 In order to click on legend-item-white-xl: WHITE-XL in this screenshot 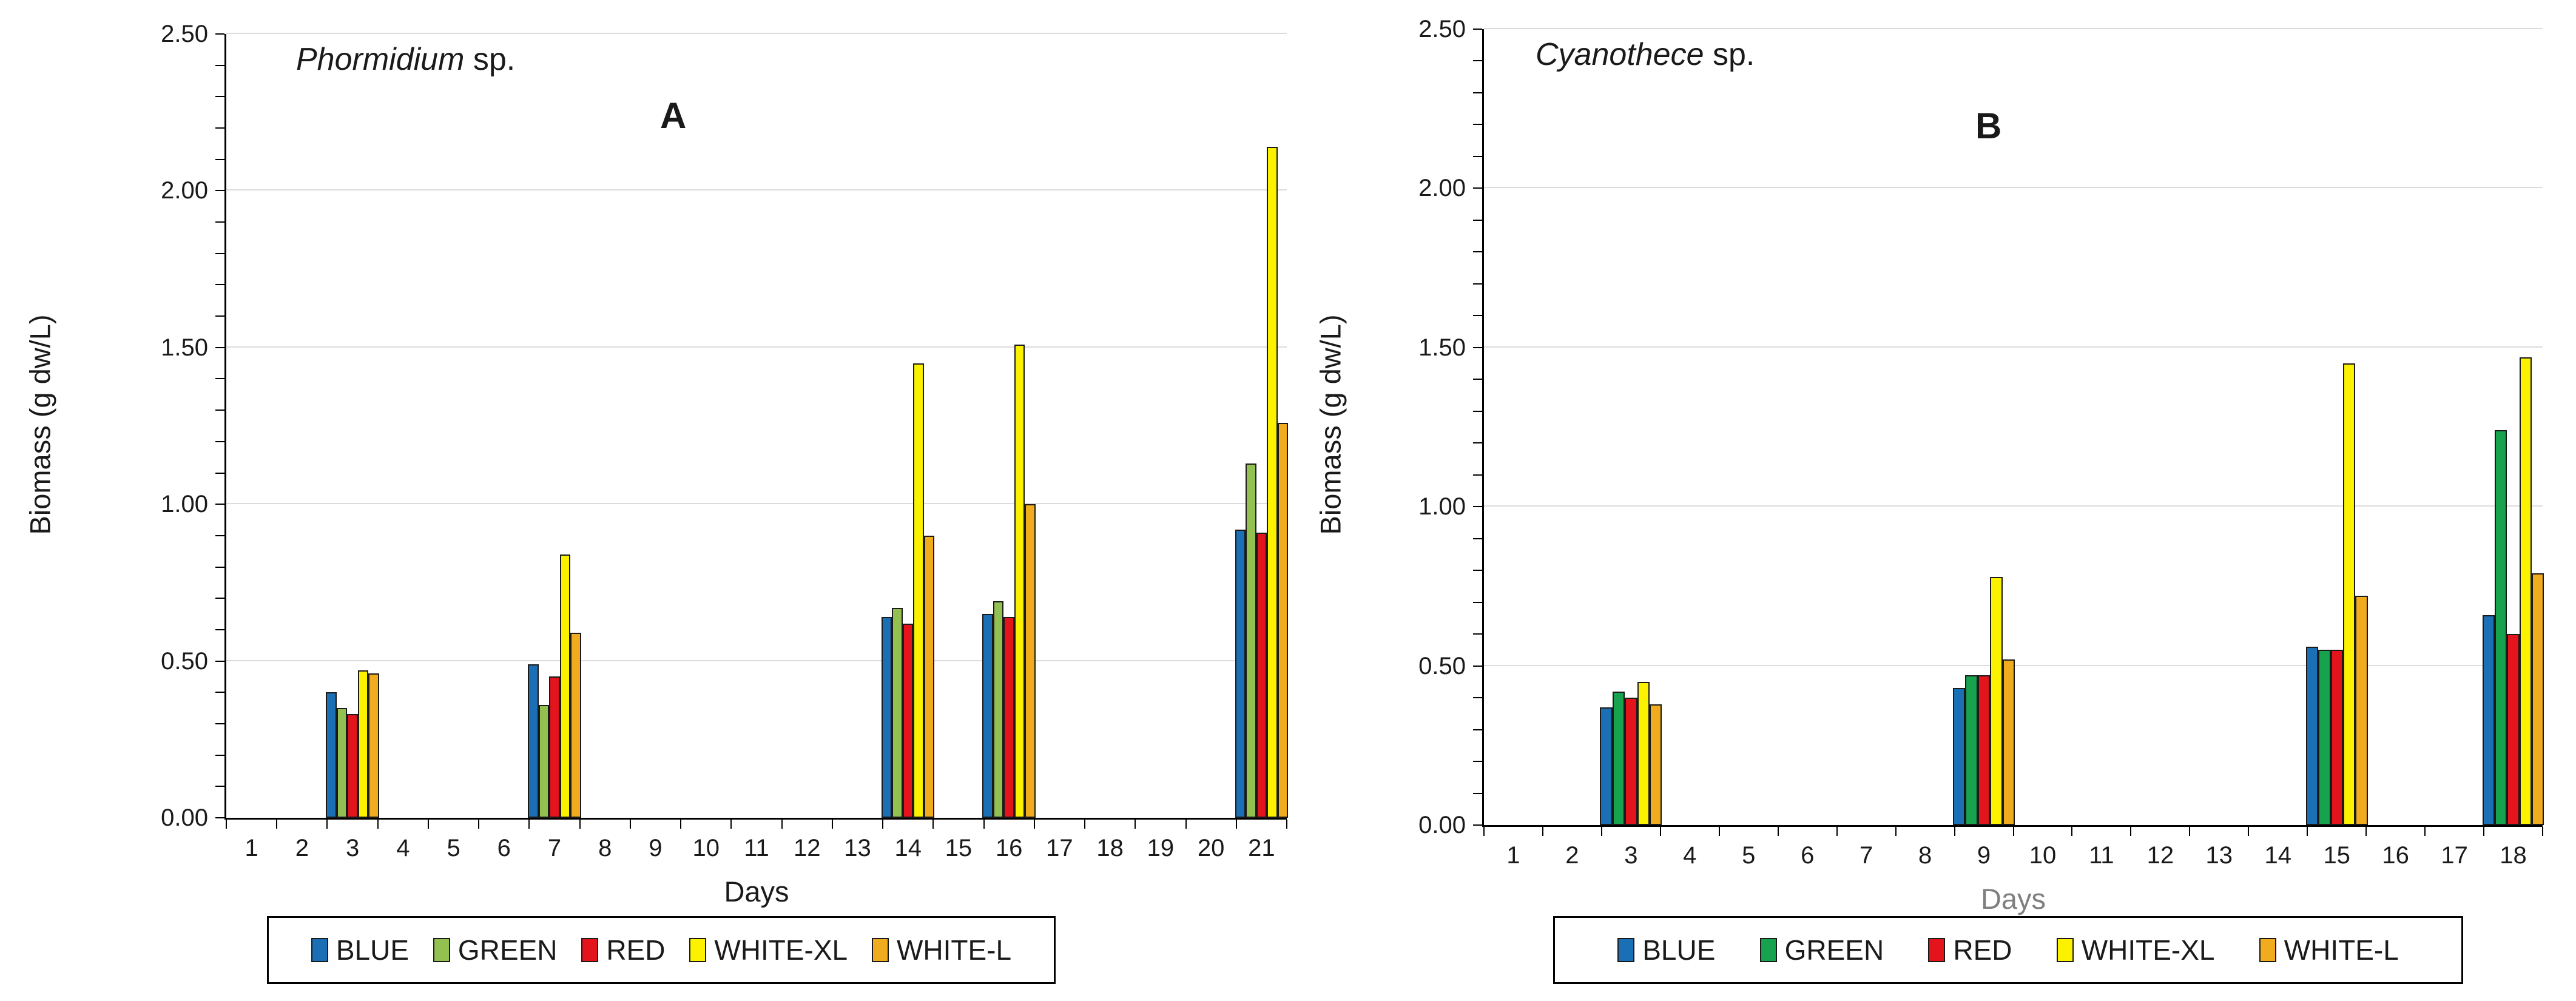, I will do `click(769, 950)`.